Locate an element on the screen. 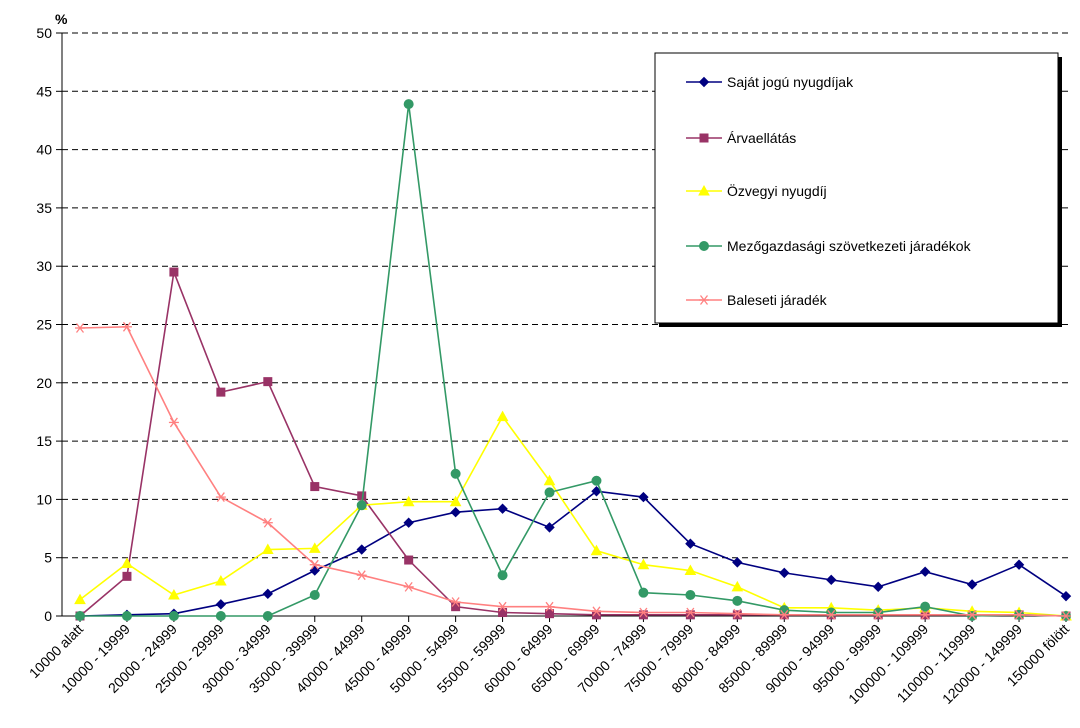 The image size is (1080, 728). y-tick-label: 35 is located at coordinates (44, 208).